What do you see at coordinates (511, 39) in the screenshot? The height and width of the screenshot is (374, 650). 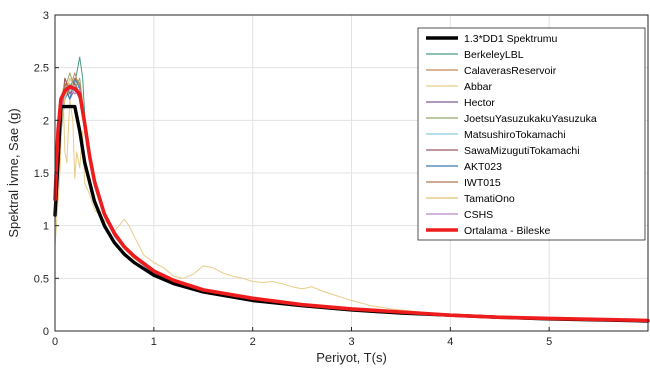 I see `legend-label: 1.3*DD1 Spektrumu` at bounding box center [511, 39].